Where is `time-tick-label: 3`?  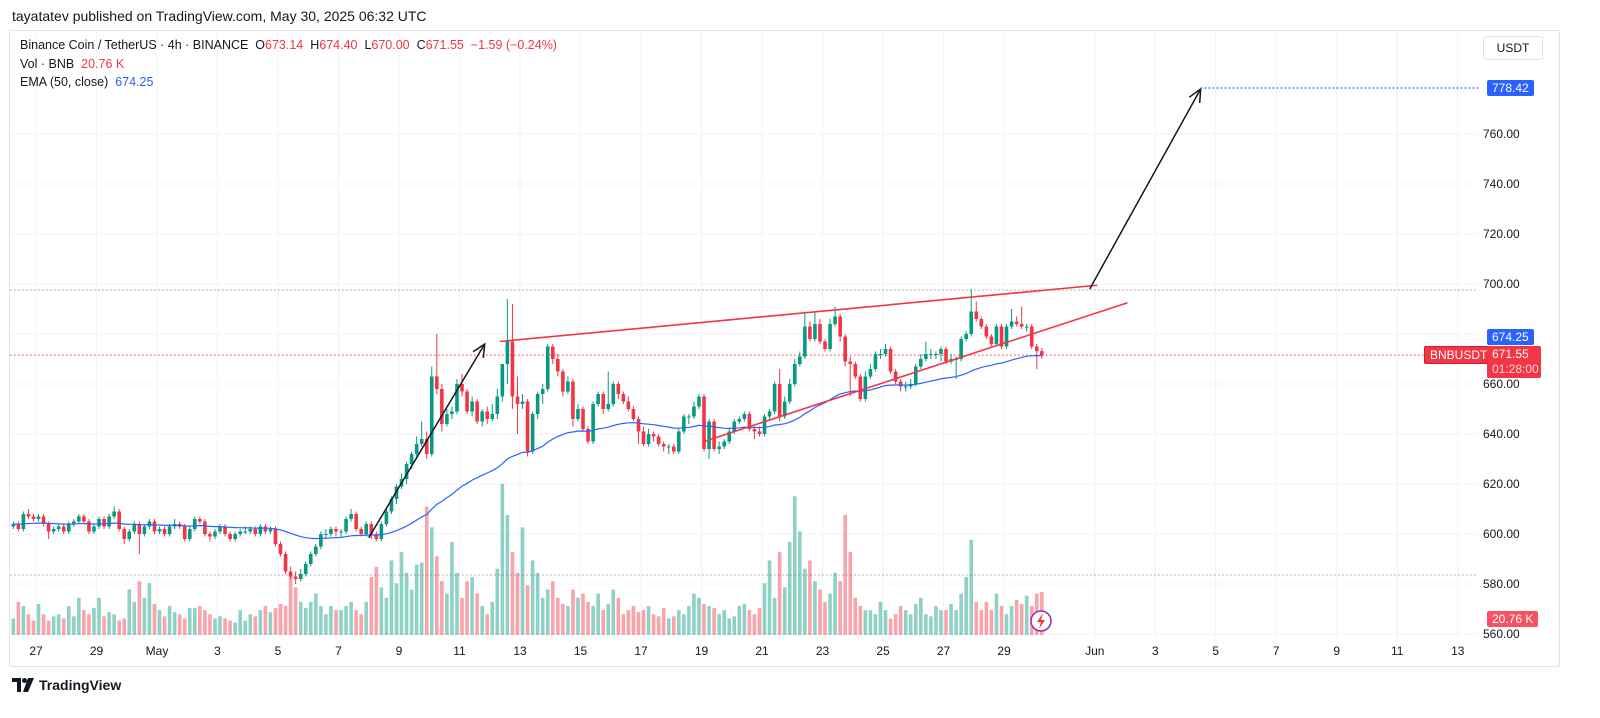 time-tick-label: 3 is located at coordinates (1155, 651).